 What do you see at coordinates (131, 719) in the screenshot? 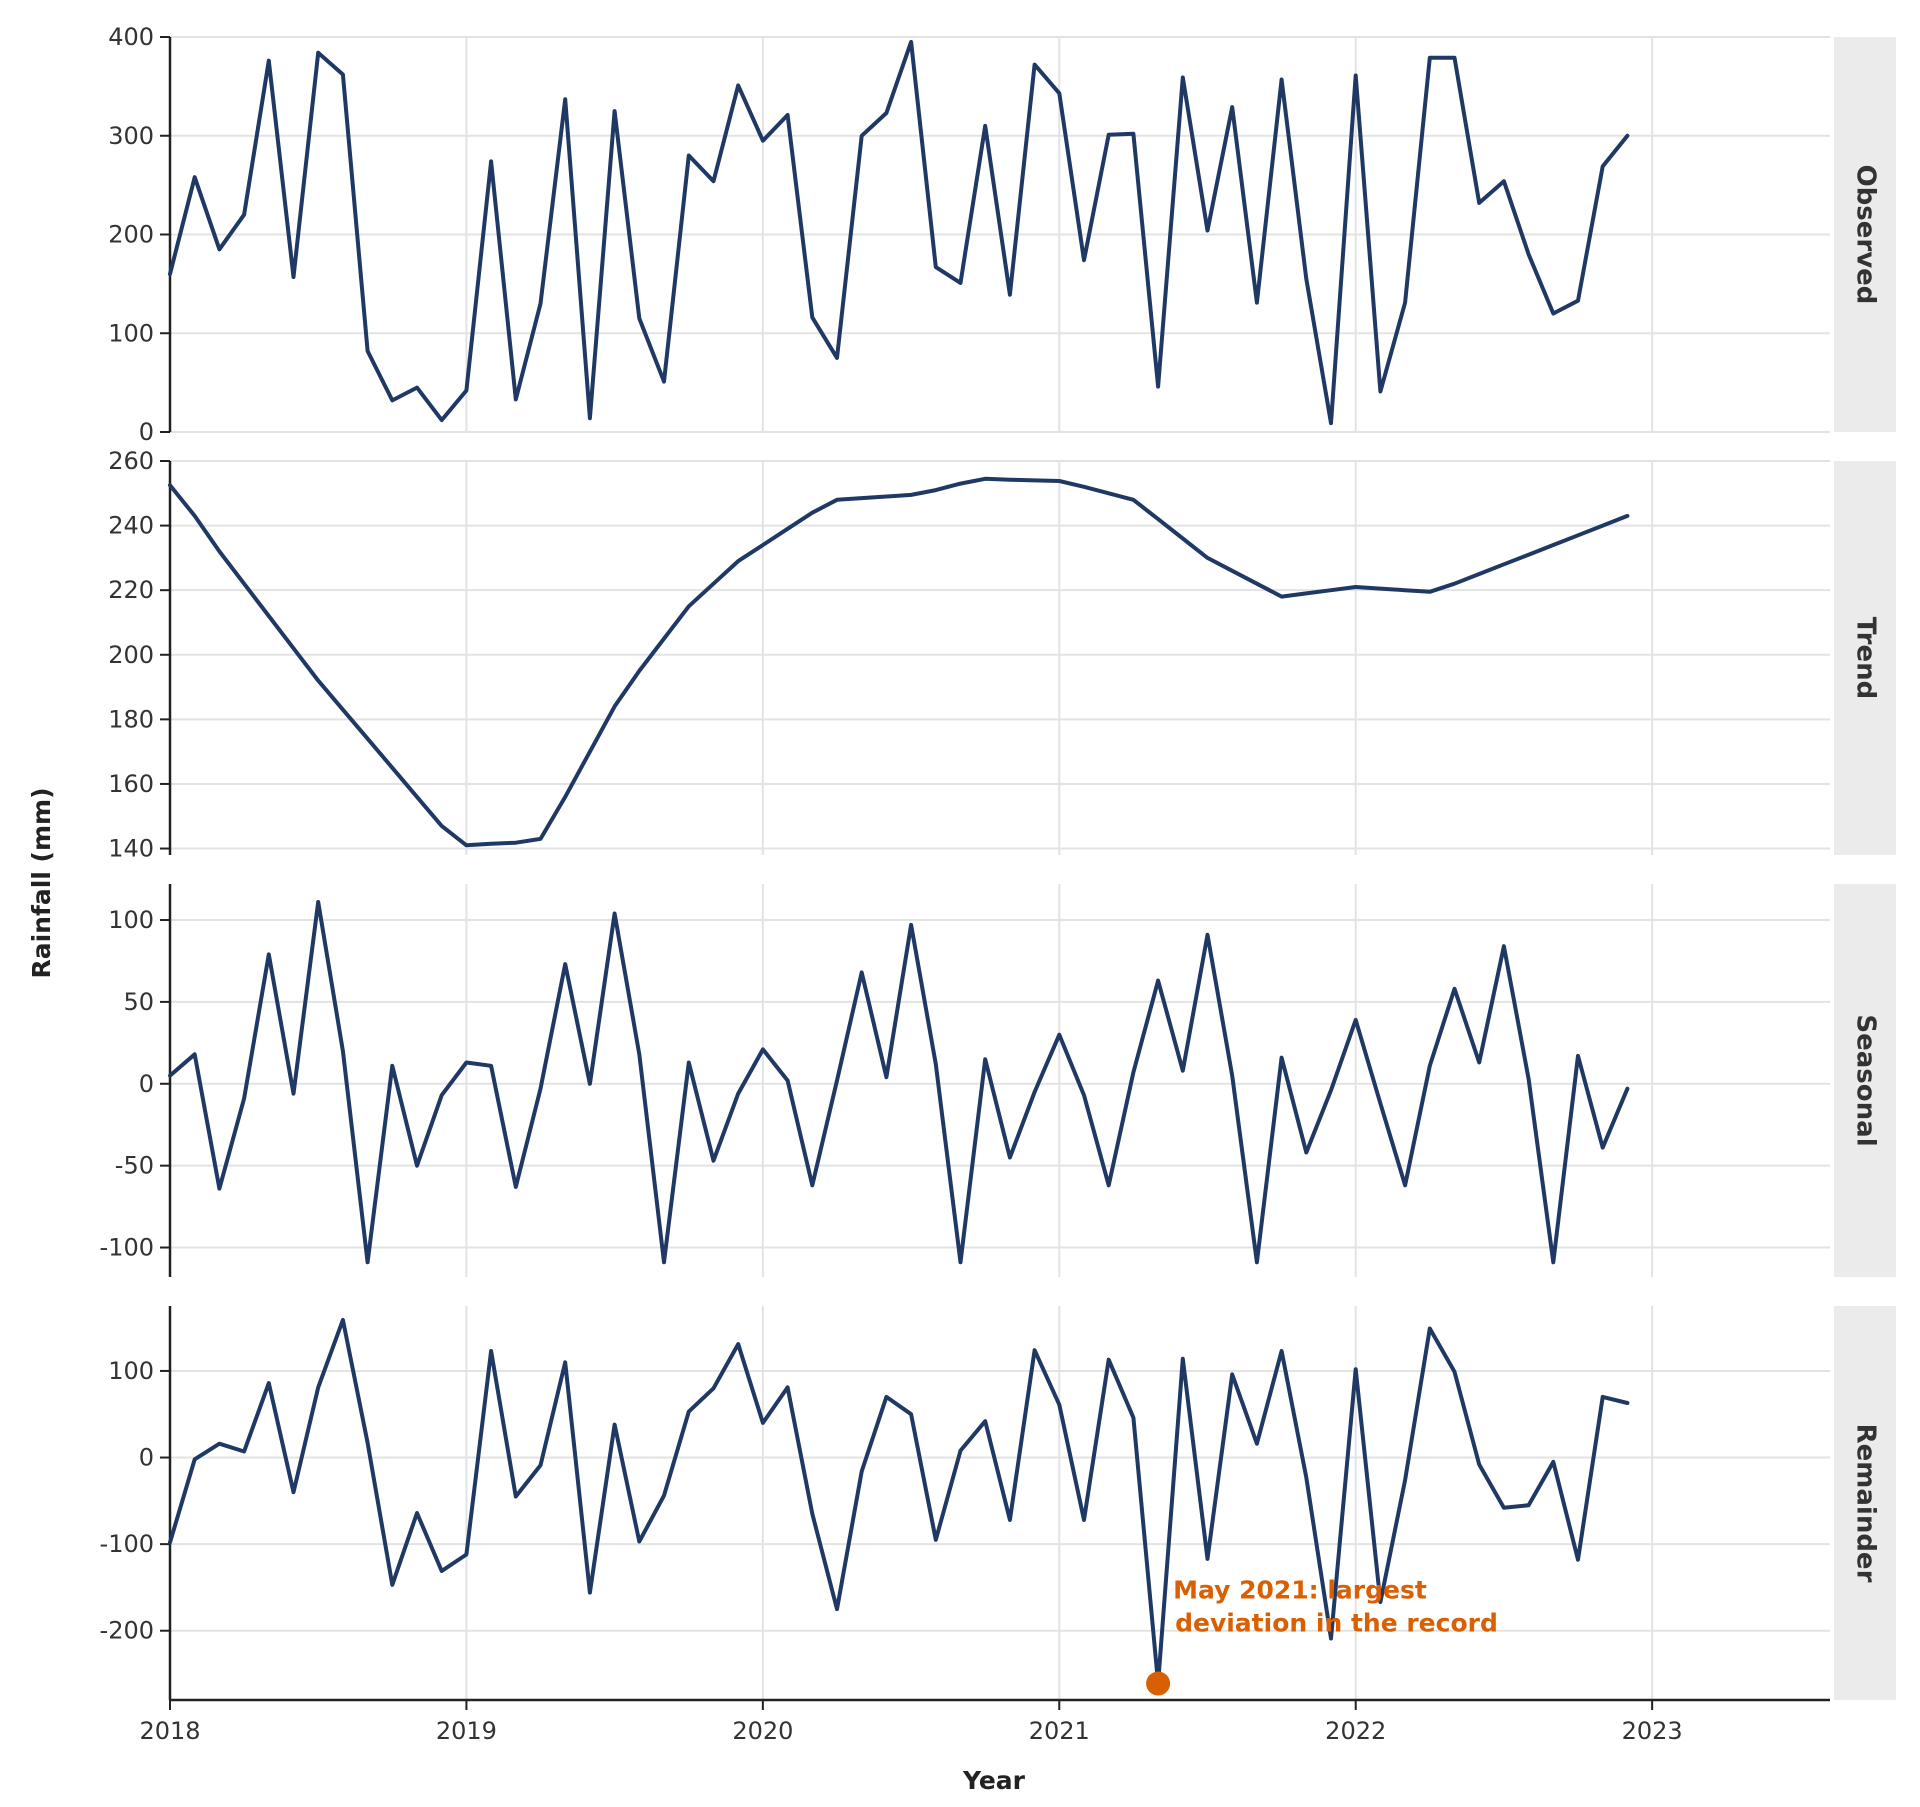
I see `y-tick-label: 180` at bounding box center [131, 719].